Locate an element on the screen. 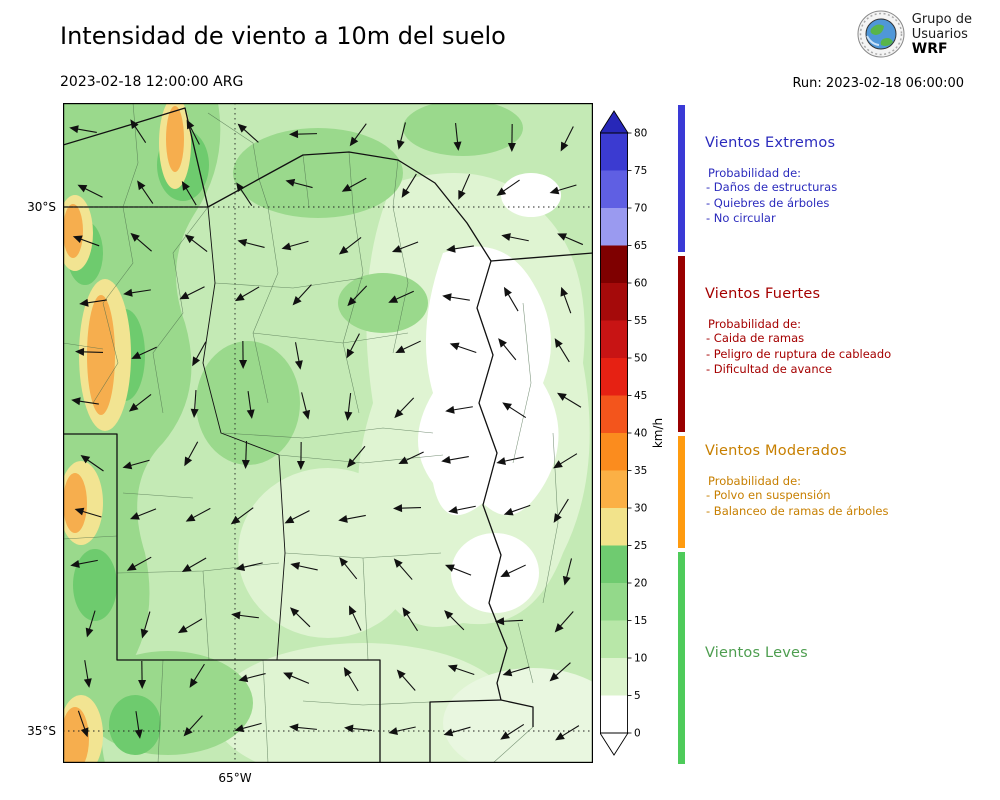 This screenshot has height=800, width=1000. legend-item: - Polvo en suspensión is located at coordinates (768, 495).